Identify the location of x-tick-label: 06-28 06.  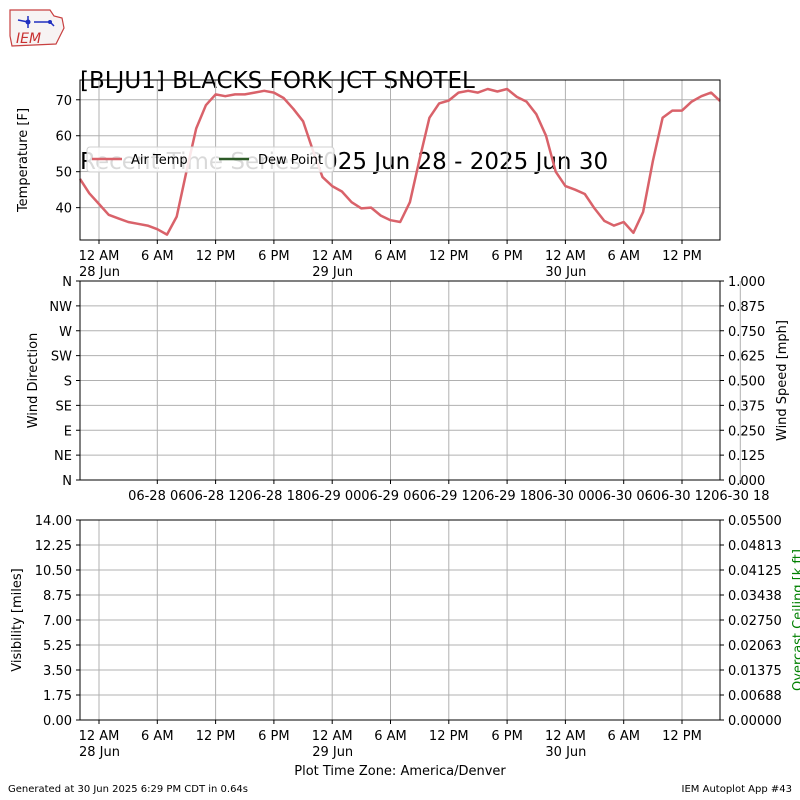
(157, 496).